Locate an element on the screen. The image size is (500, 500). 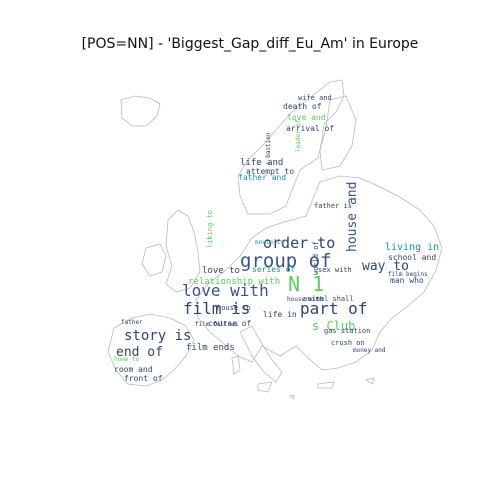
sicily-outline is located at coordinates (265, 387).